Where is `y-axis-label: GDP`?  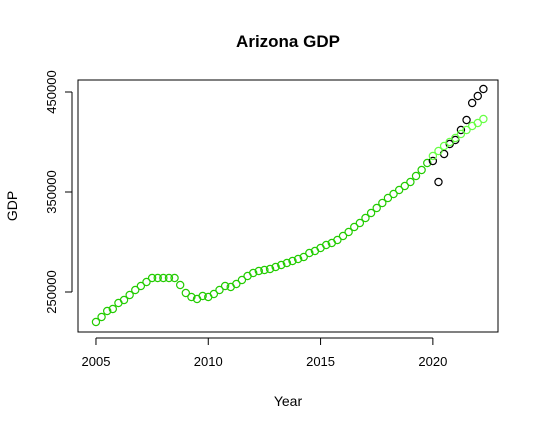 y-axis-label: GDP is located at coordinates (12, 206).